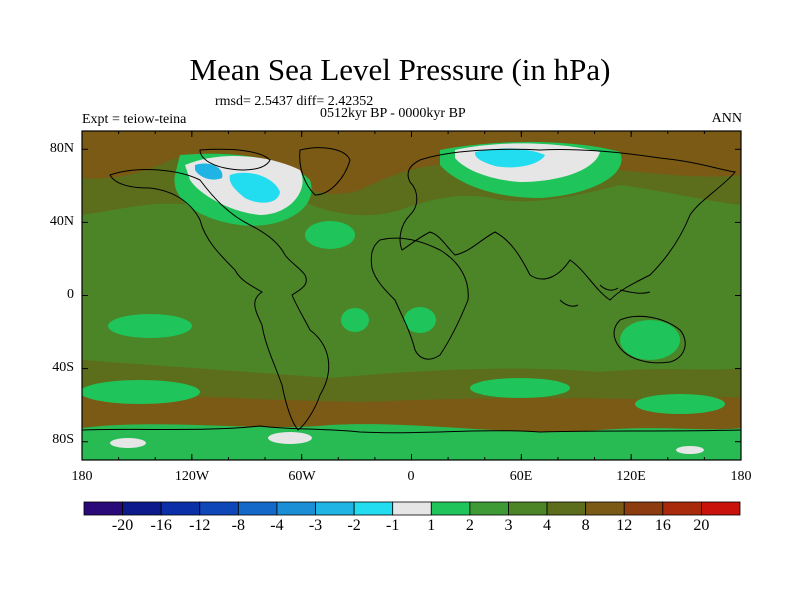 The height and width of the screenshot is (600, 800). I want to click on lat-tick-label: 0, so click(70, 294).